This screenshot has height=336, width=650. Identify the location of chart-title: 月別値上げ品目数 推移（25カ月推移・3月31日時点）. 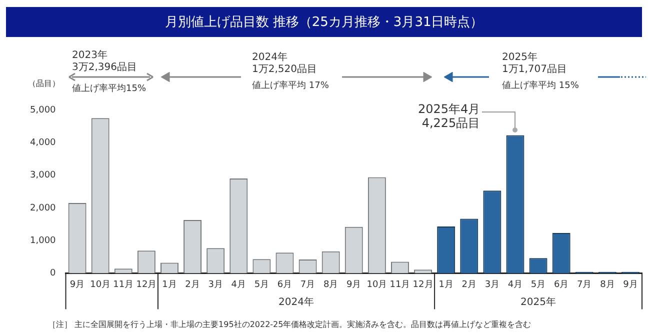
(324, 22).